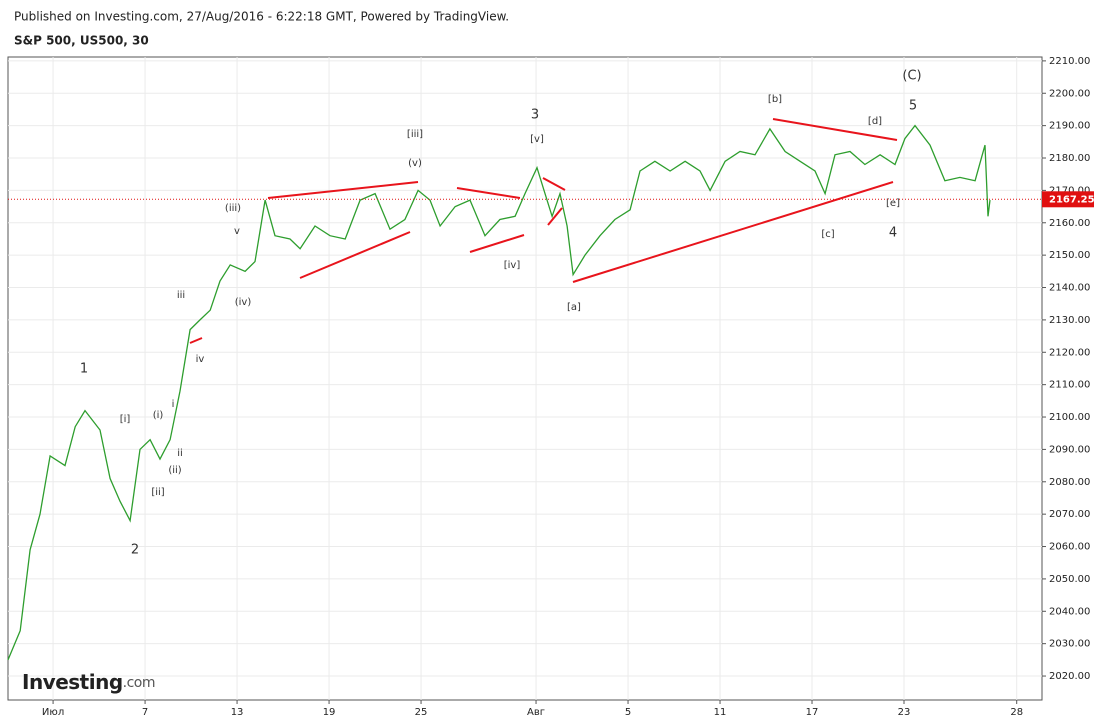  Describe the element at coordinates (181, 295) in the screenshot. I see `wave-label: iii` at that location.